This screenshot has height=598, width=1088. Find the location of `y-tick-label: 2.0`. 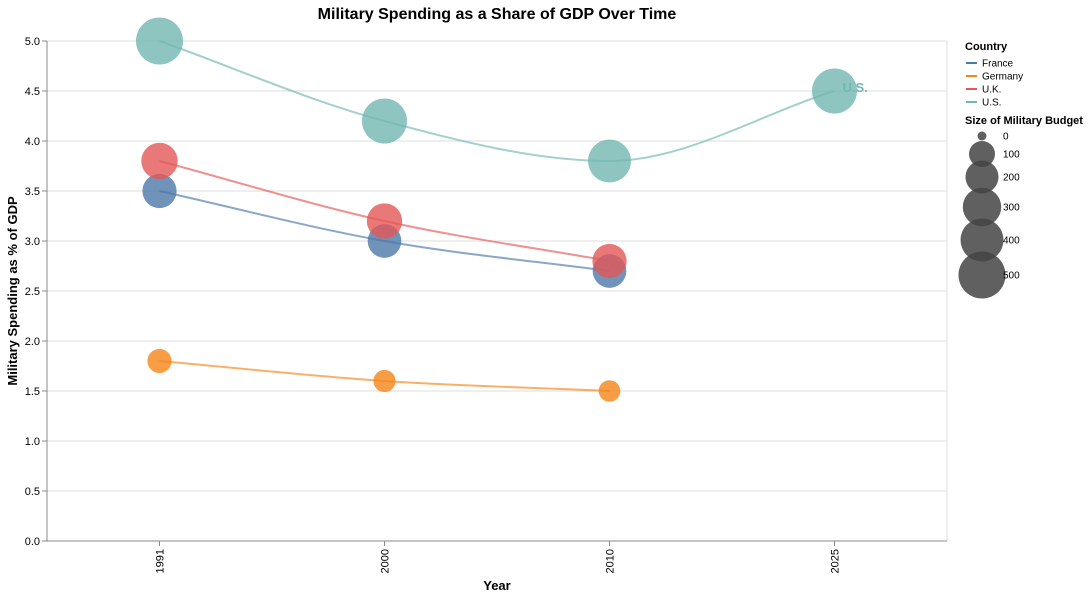

y-tick-label: 2.0 is located at coordinates (32, 342).